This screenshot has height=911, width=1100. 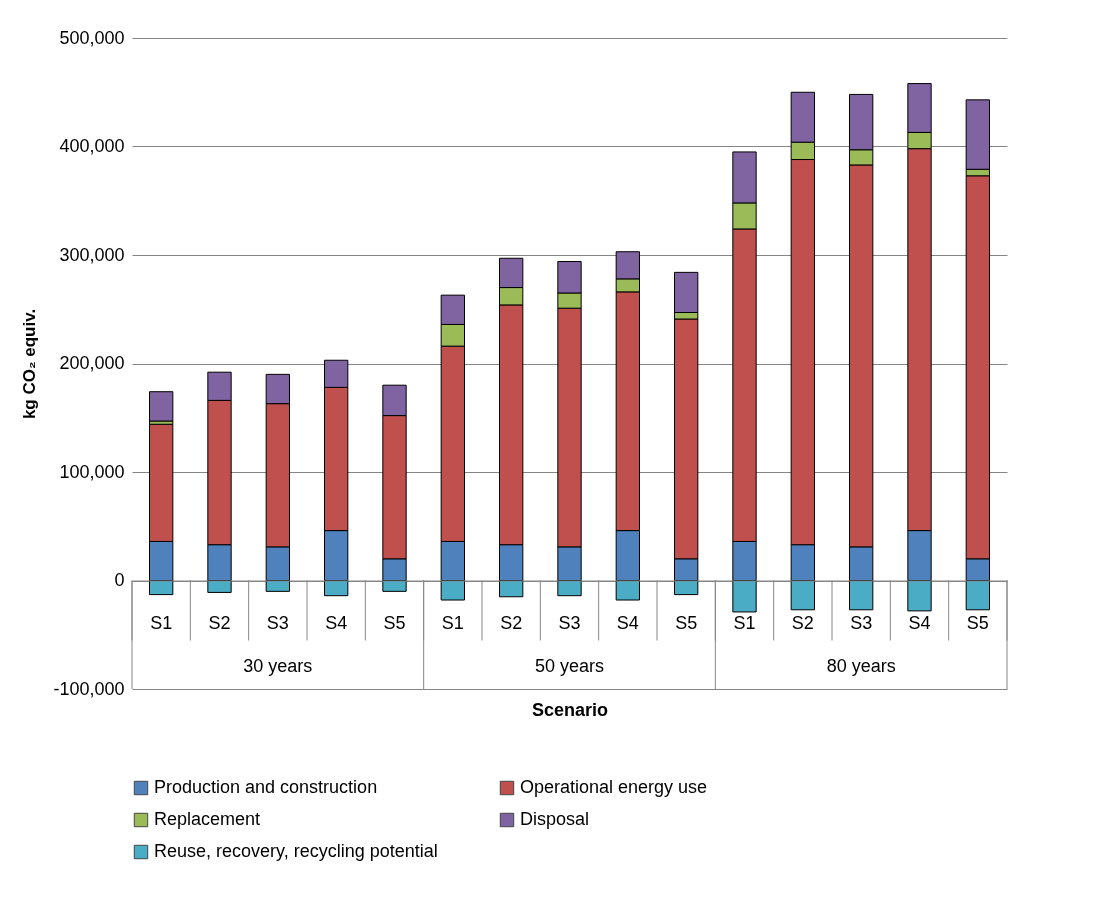 I want to click on y-tick-label: 100,000, so click(x=92, y=471).